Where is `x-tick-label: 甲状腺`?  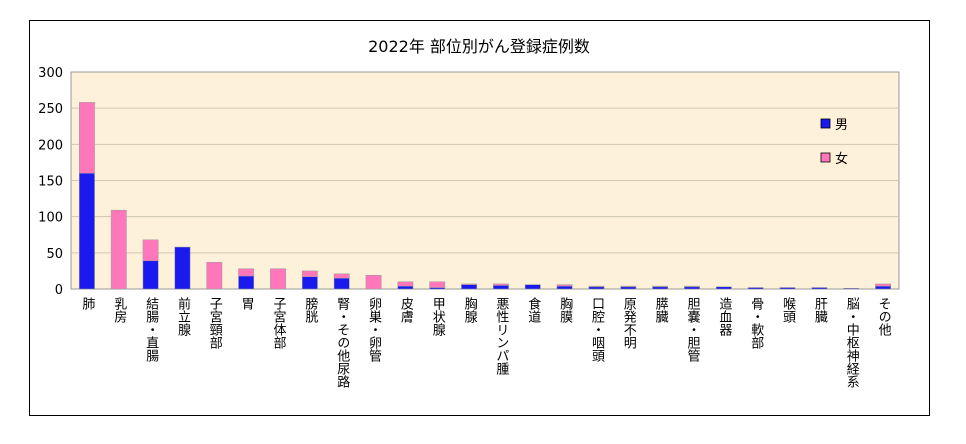
x-tick-label: 甲状腺 is located at coordinates (438, 316).